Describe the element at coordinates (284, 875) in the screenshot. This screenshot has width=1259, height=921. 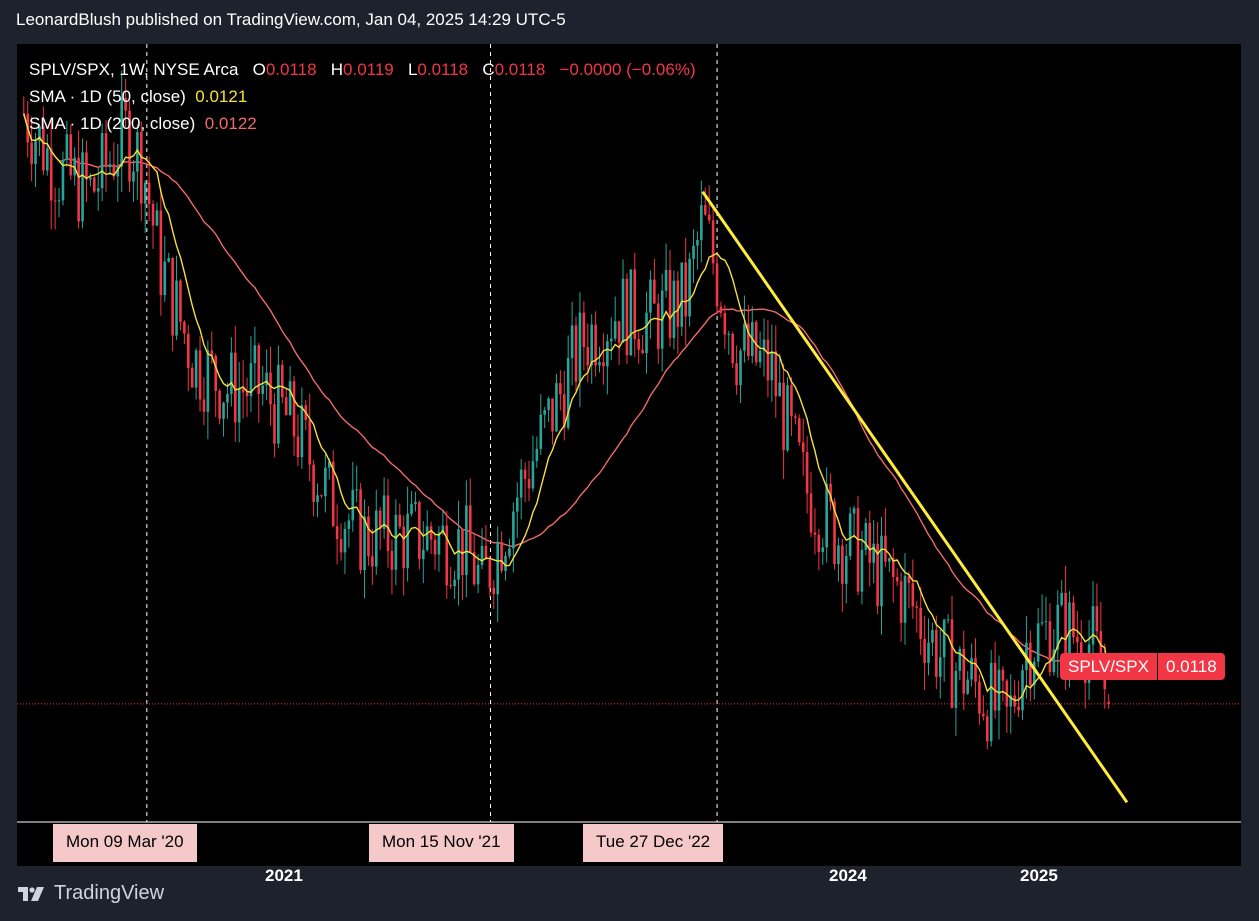
I see `x-label-2021: 2021` at that location.